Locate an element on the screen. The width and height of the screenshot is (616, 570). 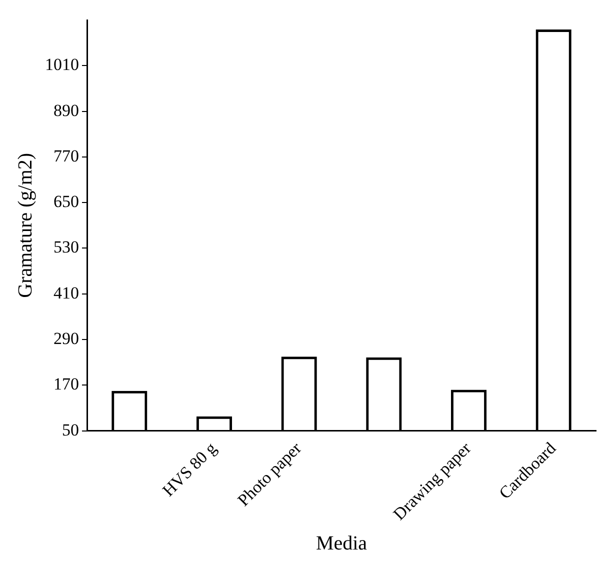
y-tick-label: 50 is located at coordinates (70, 430).